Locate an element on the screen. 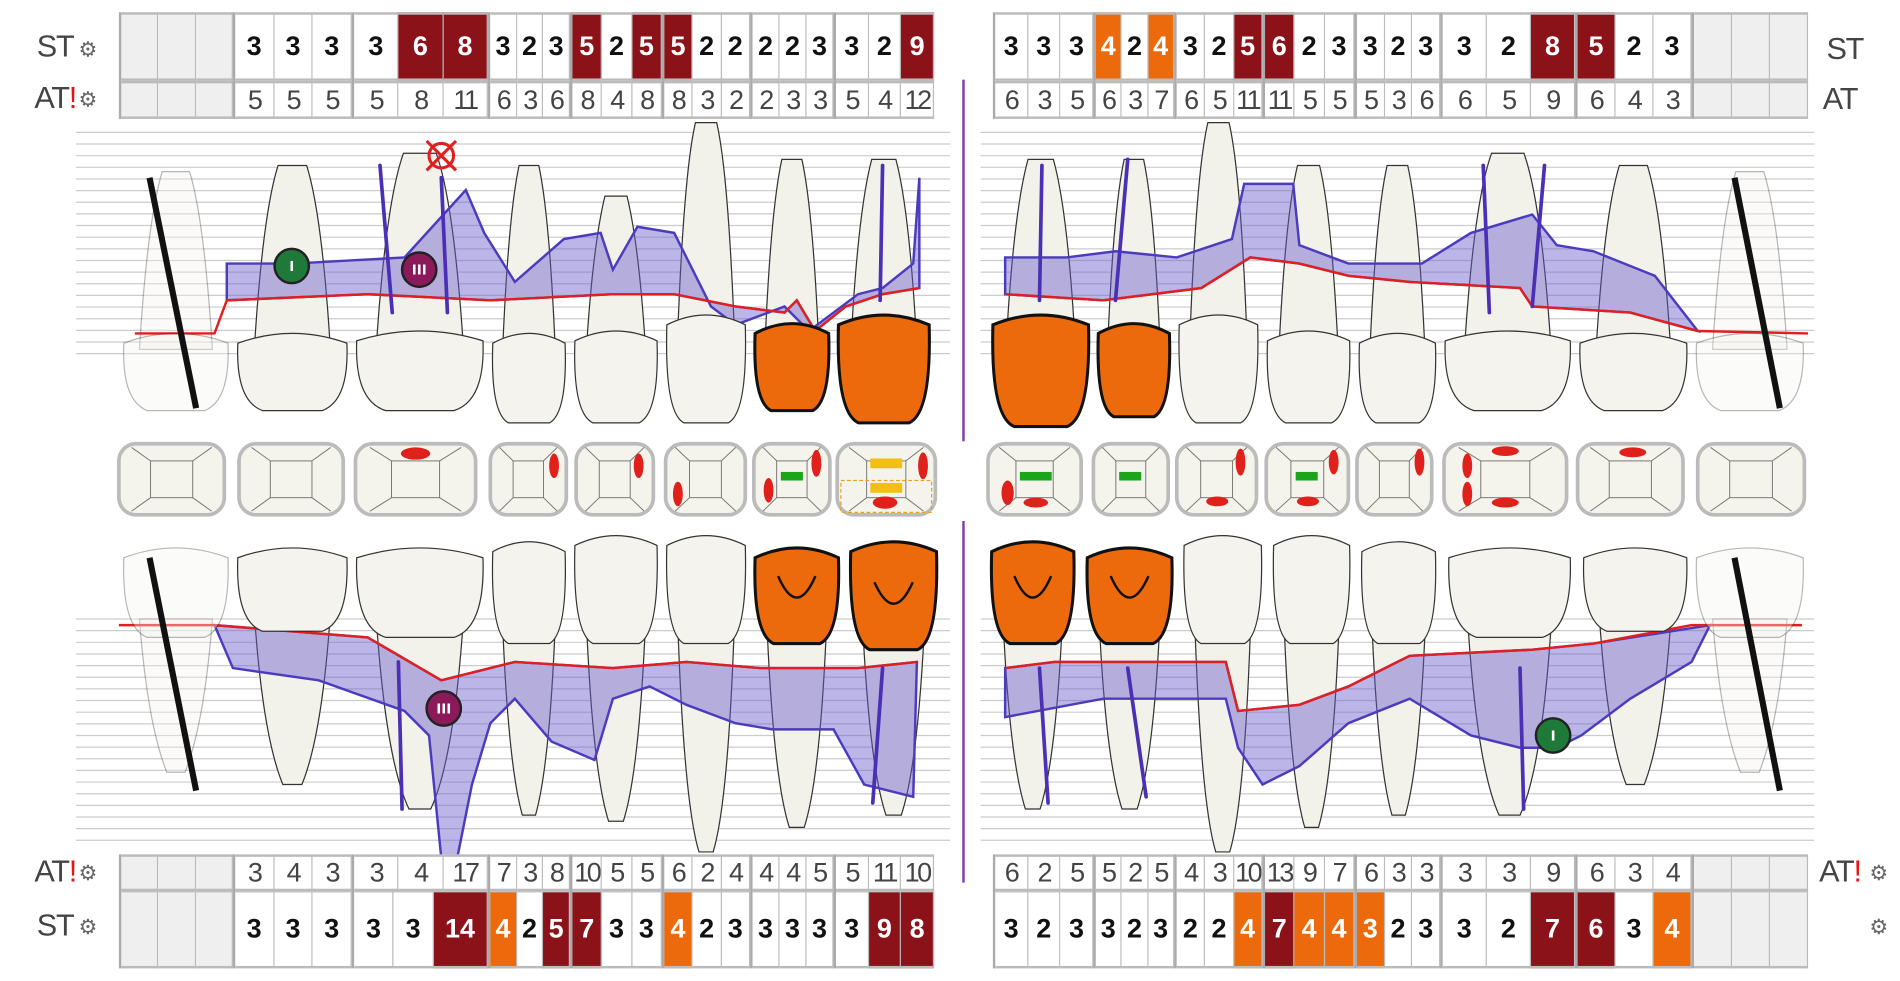  attachment-level-cell: 8 is located at coordinates (587, 99).